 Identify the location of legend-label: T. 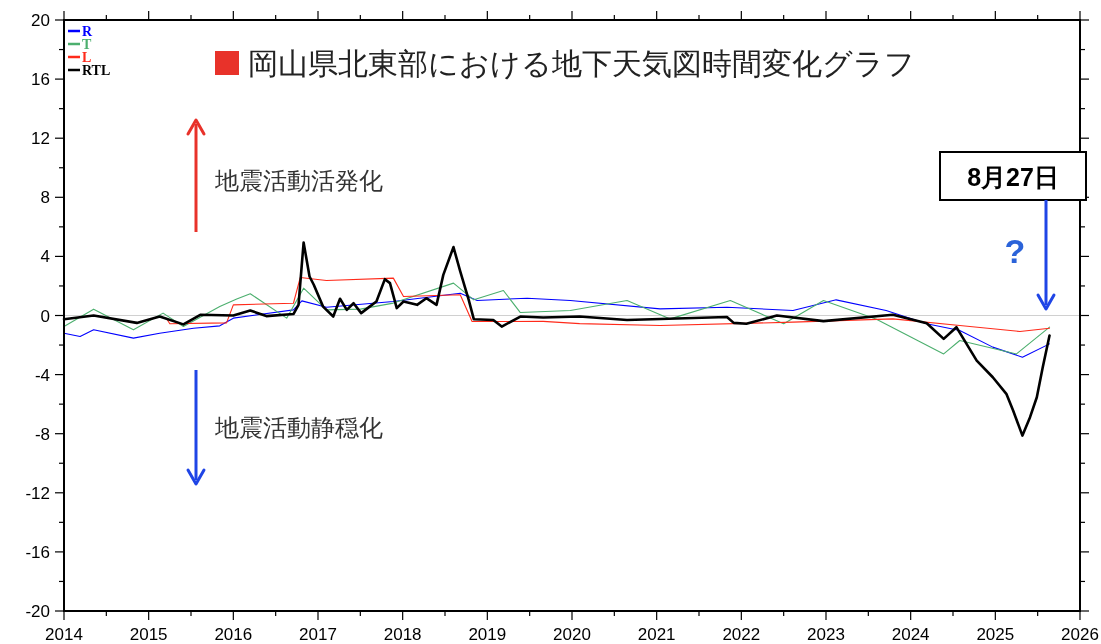
(87, 44).